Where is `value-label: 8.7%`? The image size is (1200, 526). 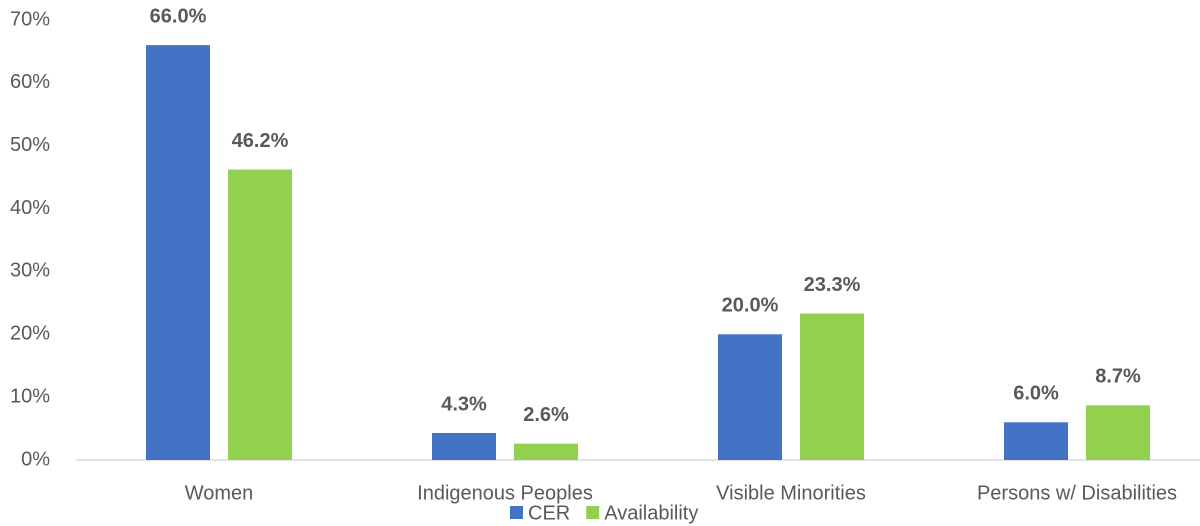 value-label: 8.7% is located at coordinates (1118, 377).